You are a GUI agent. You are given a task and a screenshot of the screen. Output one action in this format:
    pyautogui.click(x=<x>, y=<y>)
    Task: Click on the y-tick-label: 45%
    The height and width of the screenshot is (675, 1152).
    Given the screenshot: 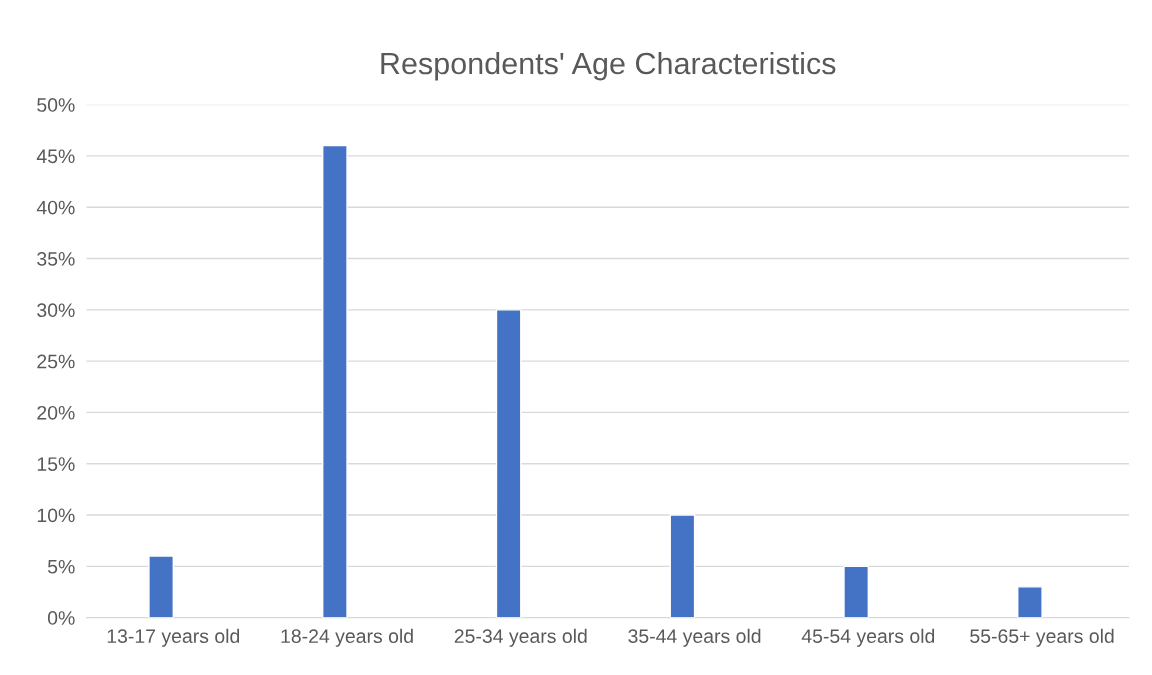 What is the action you would take?
    pyautogui.click(x=55, y=156)
    